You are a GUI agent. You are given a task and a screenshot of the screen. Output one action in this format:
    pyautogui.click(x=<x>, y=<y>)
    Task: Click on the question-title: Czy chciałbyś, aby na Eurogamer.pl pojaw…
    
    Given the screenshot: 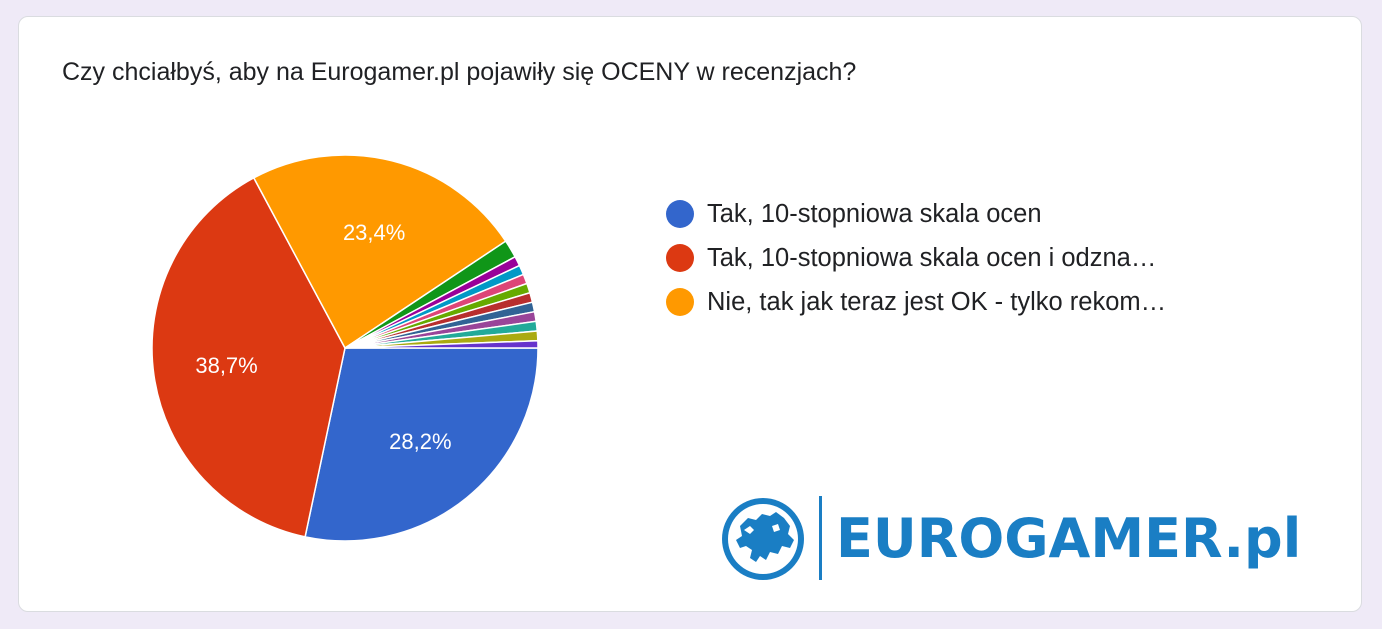 What is the action you would take?
    pyautogui.click(x=459, y=72)
    